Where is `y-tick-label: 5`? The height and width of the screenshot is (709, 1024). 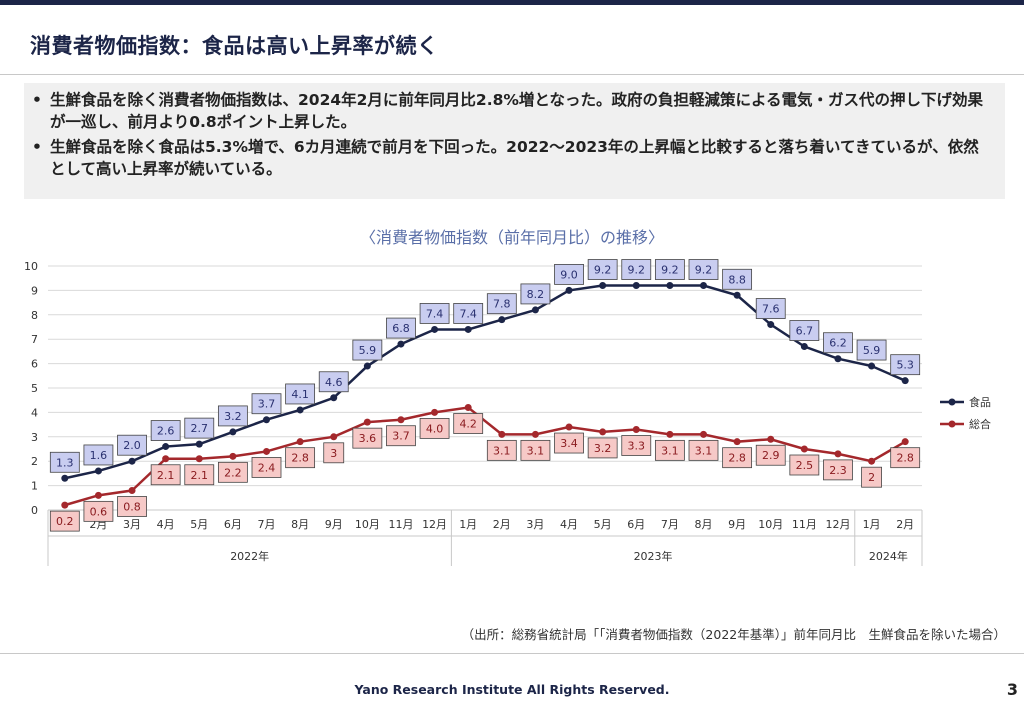
y-tick-label: 5 is located at coordinates (34, 388).